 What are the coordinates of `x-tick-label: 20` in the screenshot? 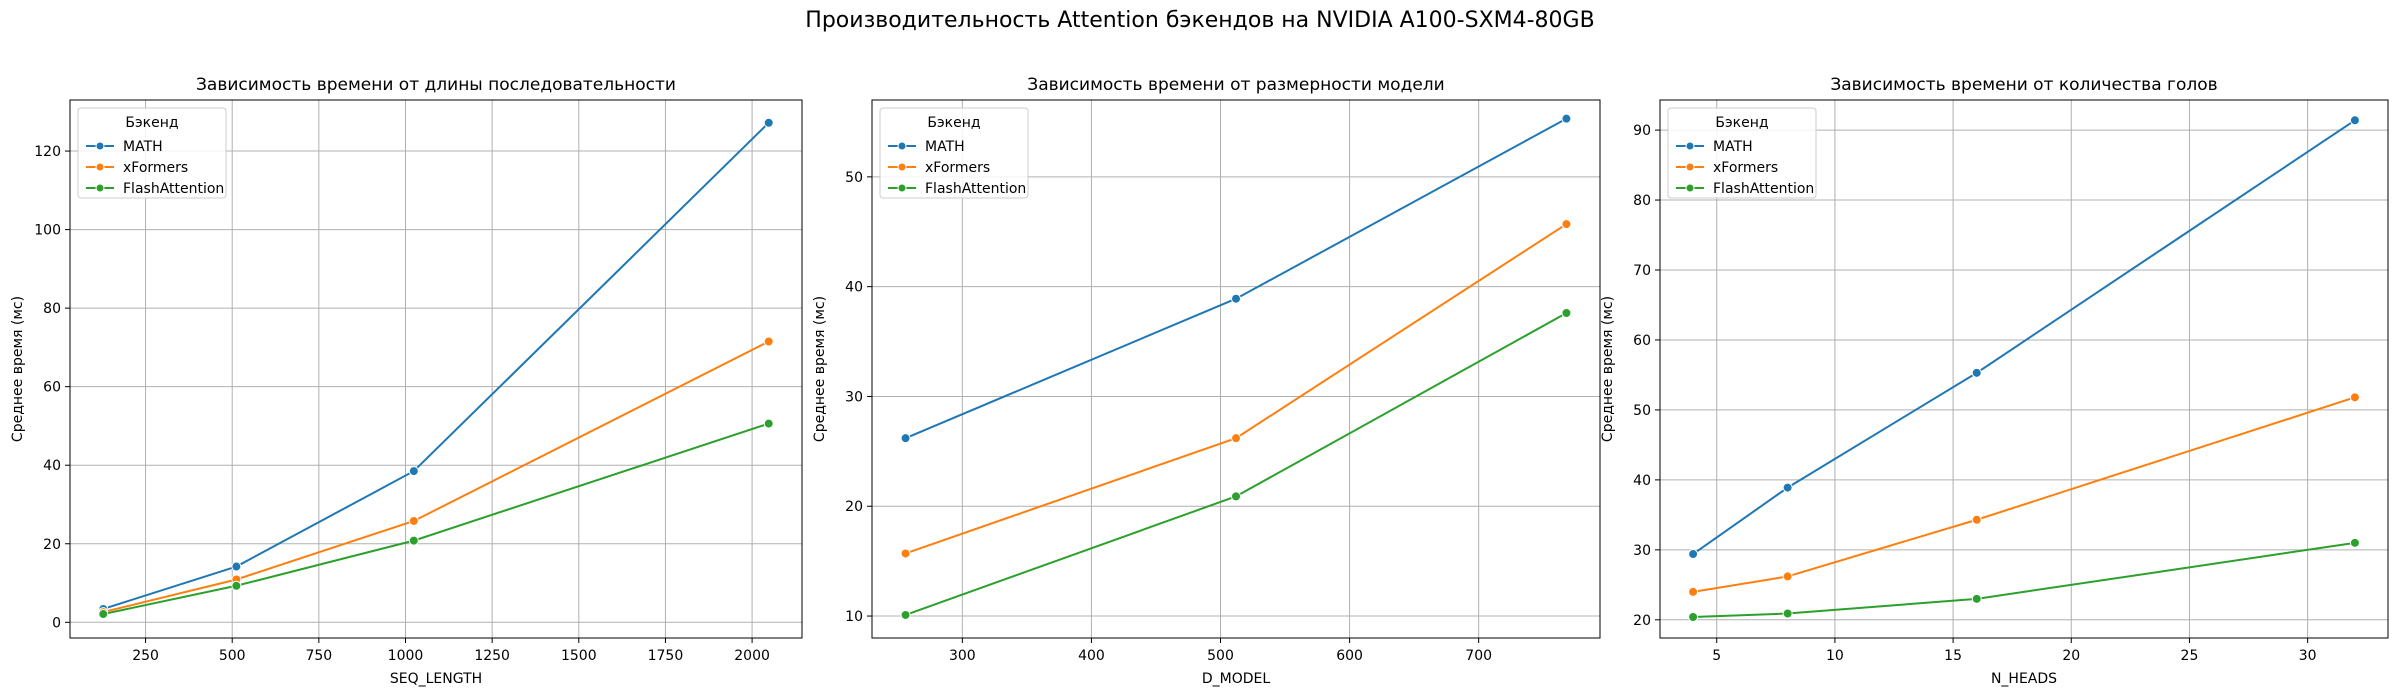 It's located at (2071, 656).